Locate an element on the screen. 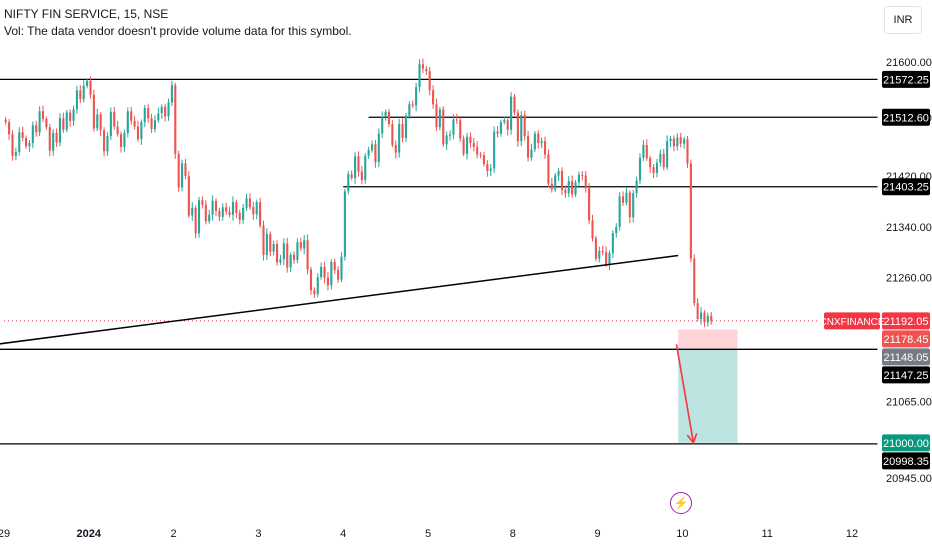 The image size is (932, 550). x-tick-label: 10 is located at coordinates (682, 534).